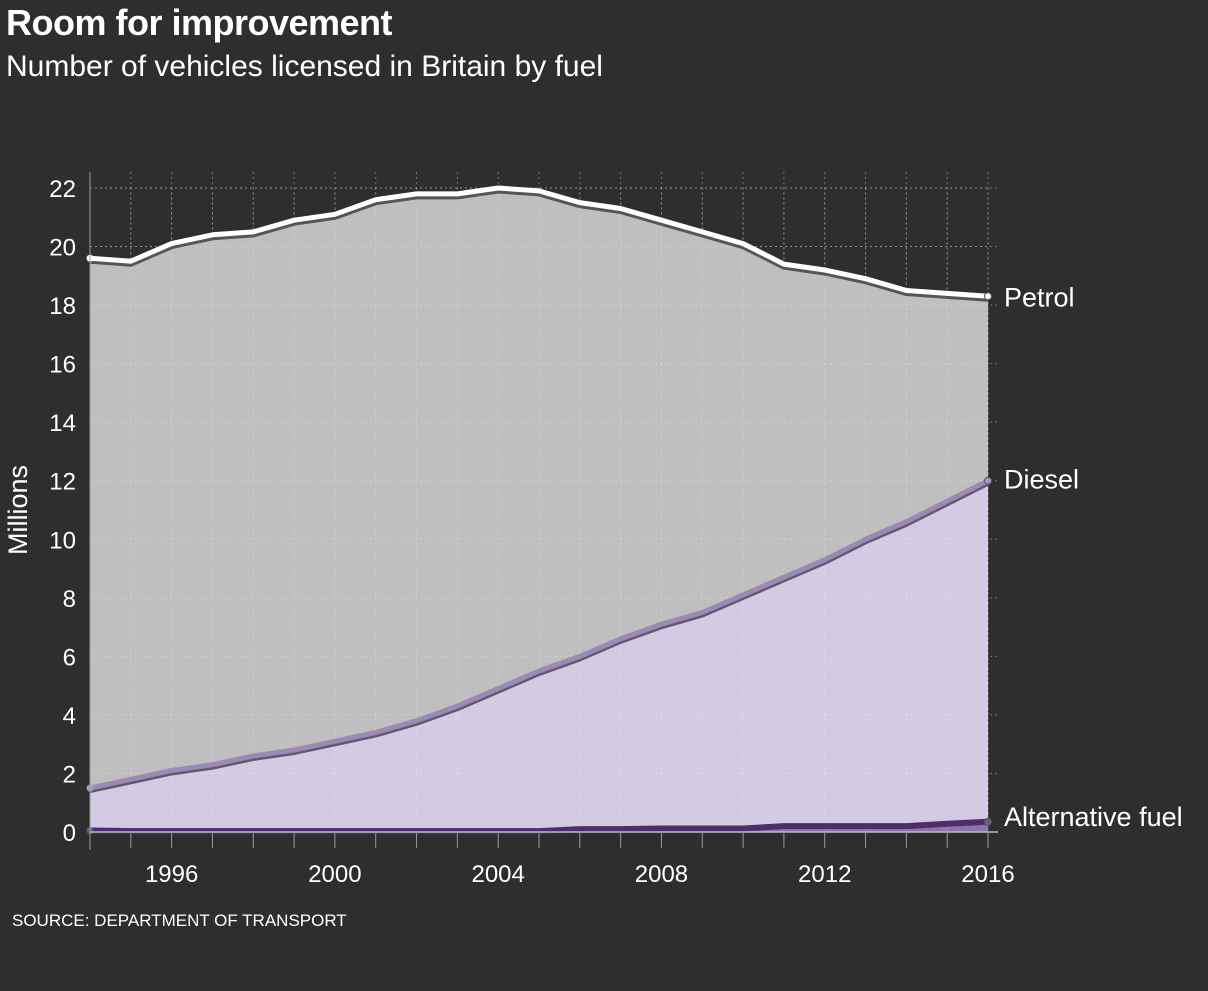 This screenshot has height=991, width=1208. Describe the element at coordinates (1039, 297) in the screenshot. I see `series-label-petrol: Petrol` at that location.